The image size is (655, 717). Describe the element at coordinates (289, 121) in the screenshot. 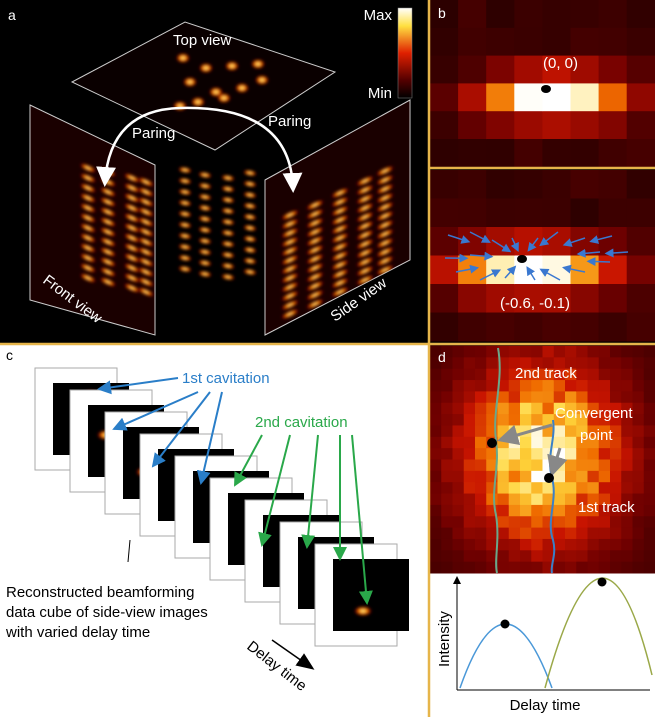

I see `annotation: Paring` at that location.